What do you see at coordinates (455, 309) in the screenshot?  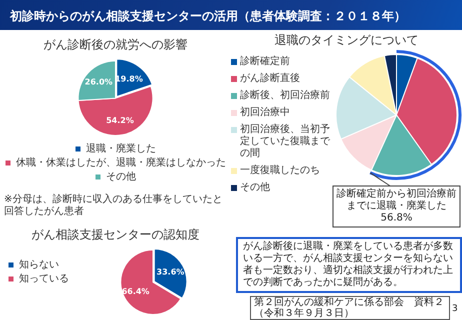 I see `text: 3` at bounding box center [455, 309].